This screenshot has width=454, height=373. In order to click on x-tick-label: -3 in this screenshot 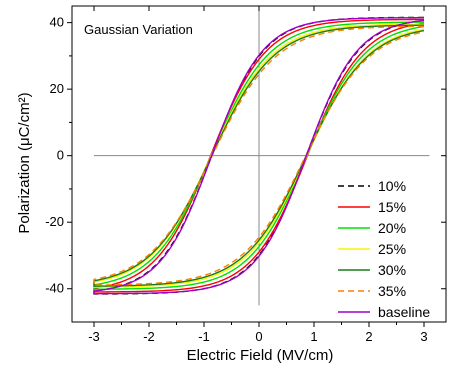, I will do `click(94, 336)`.